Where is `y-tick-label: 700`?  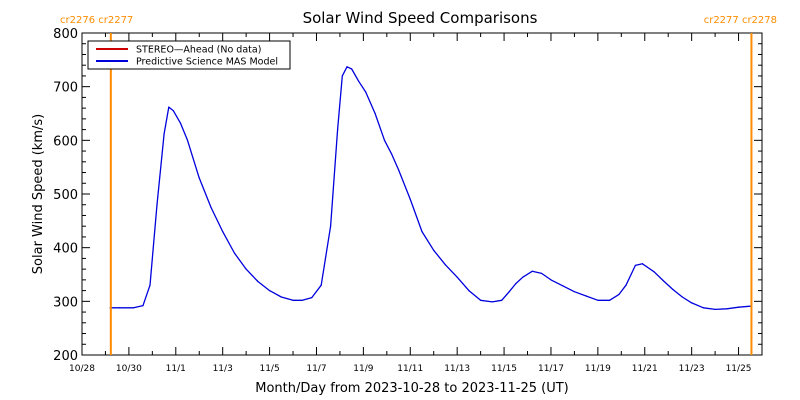 y-tick-label: 700 is located at coordinates (65, 88).